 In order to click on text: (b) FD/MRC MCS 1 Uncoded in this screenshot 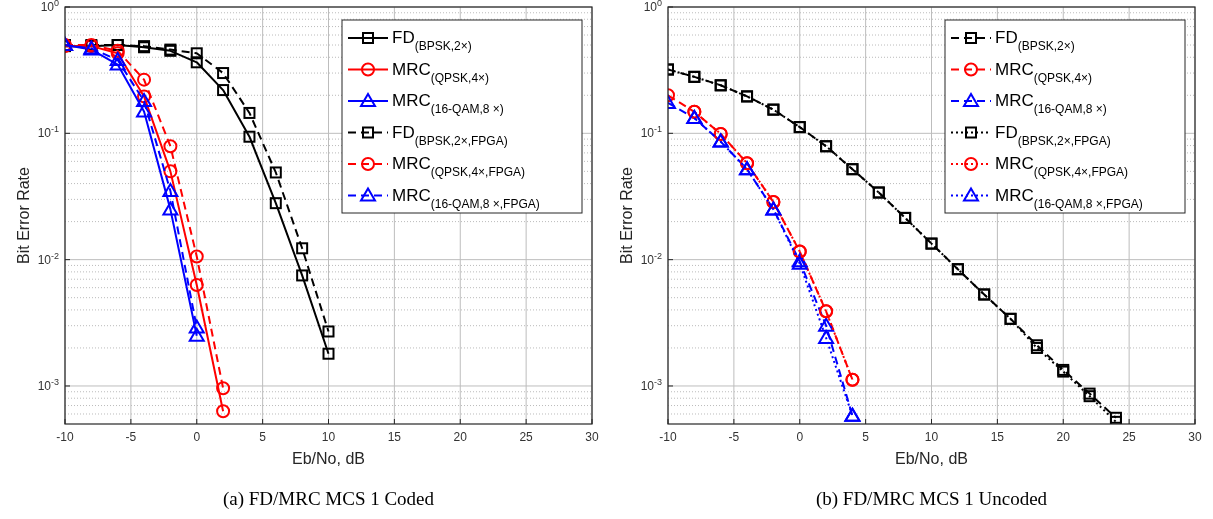, I will do `click(931, 499)`.